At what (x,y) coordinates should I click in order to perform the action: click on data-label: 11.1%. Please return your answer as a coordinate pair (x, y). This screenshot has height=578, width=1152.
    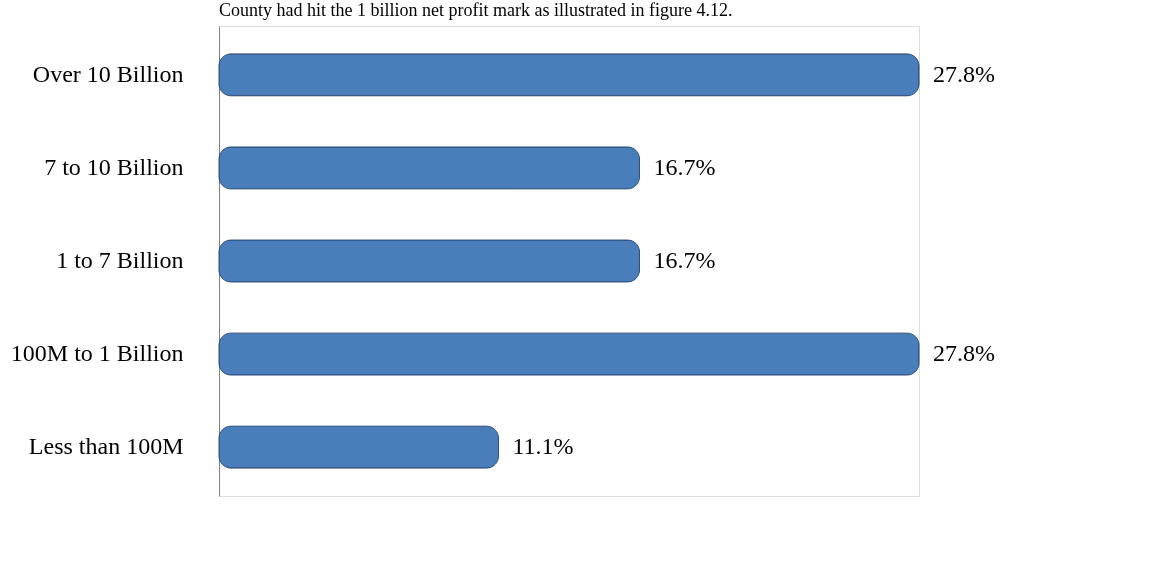
    Looking at the image, I should click on (543, 446).